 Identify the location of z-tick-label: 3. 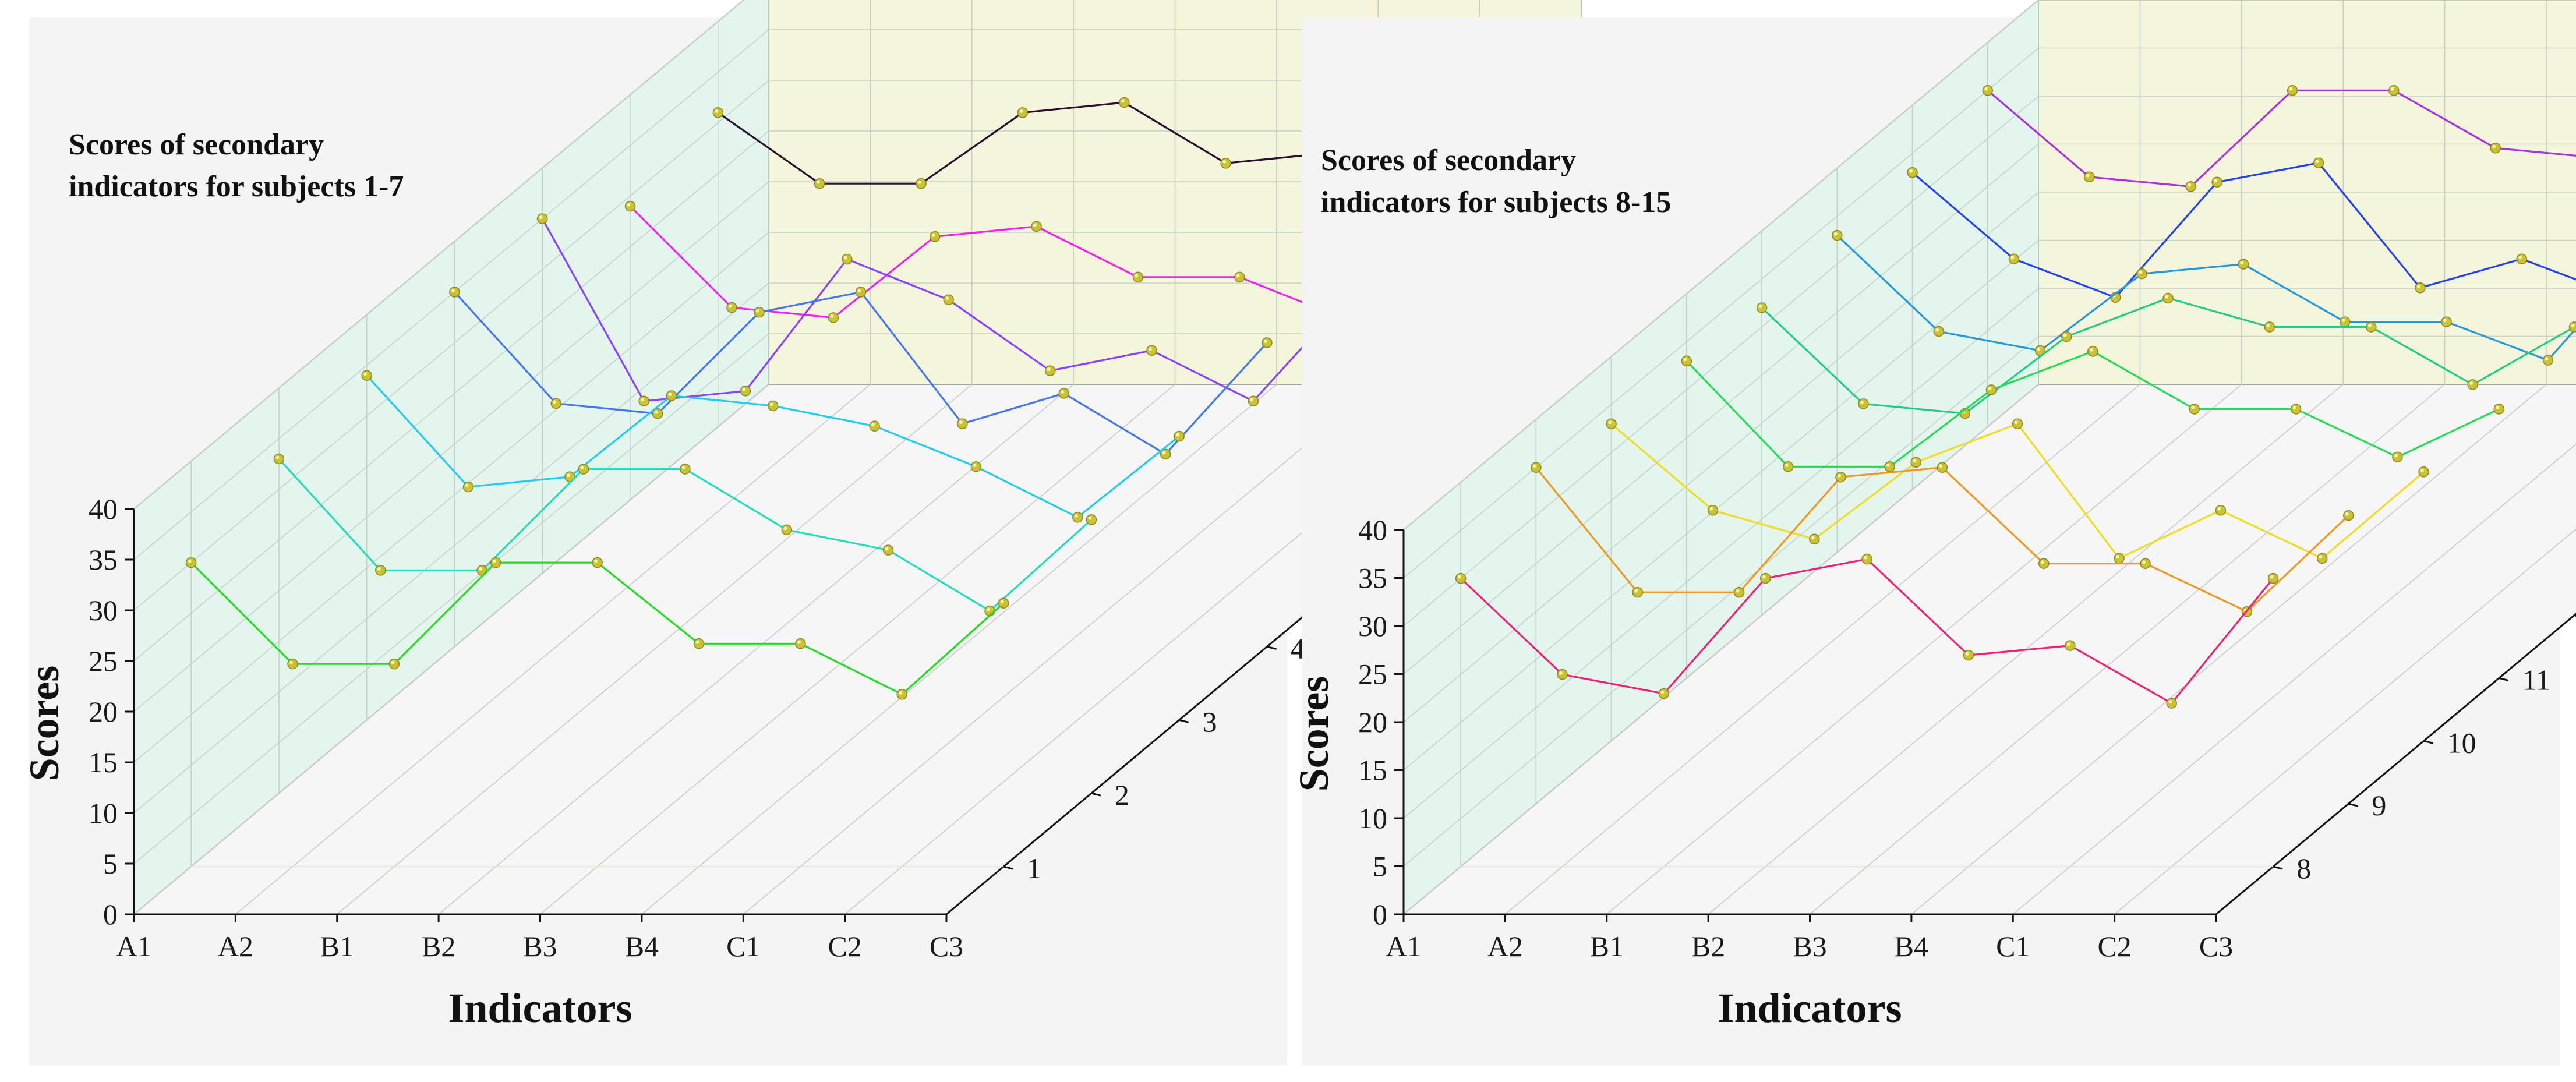
(1210, 721).